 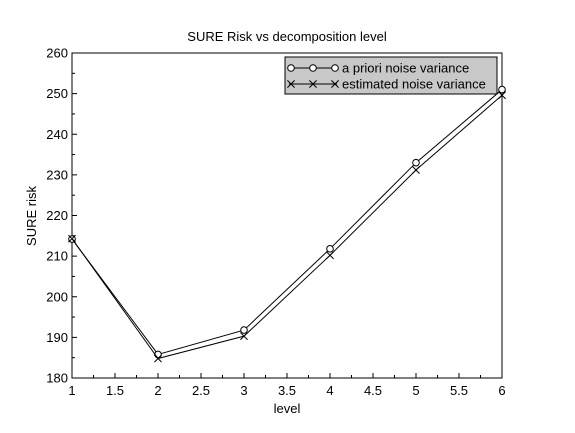 What do you see at coordinates (57, 337) in the screenshot?
I see `y-tick-label: 190` at bounding box center [57, 337].